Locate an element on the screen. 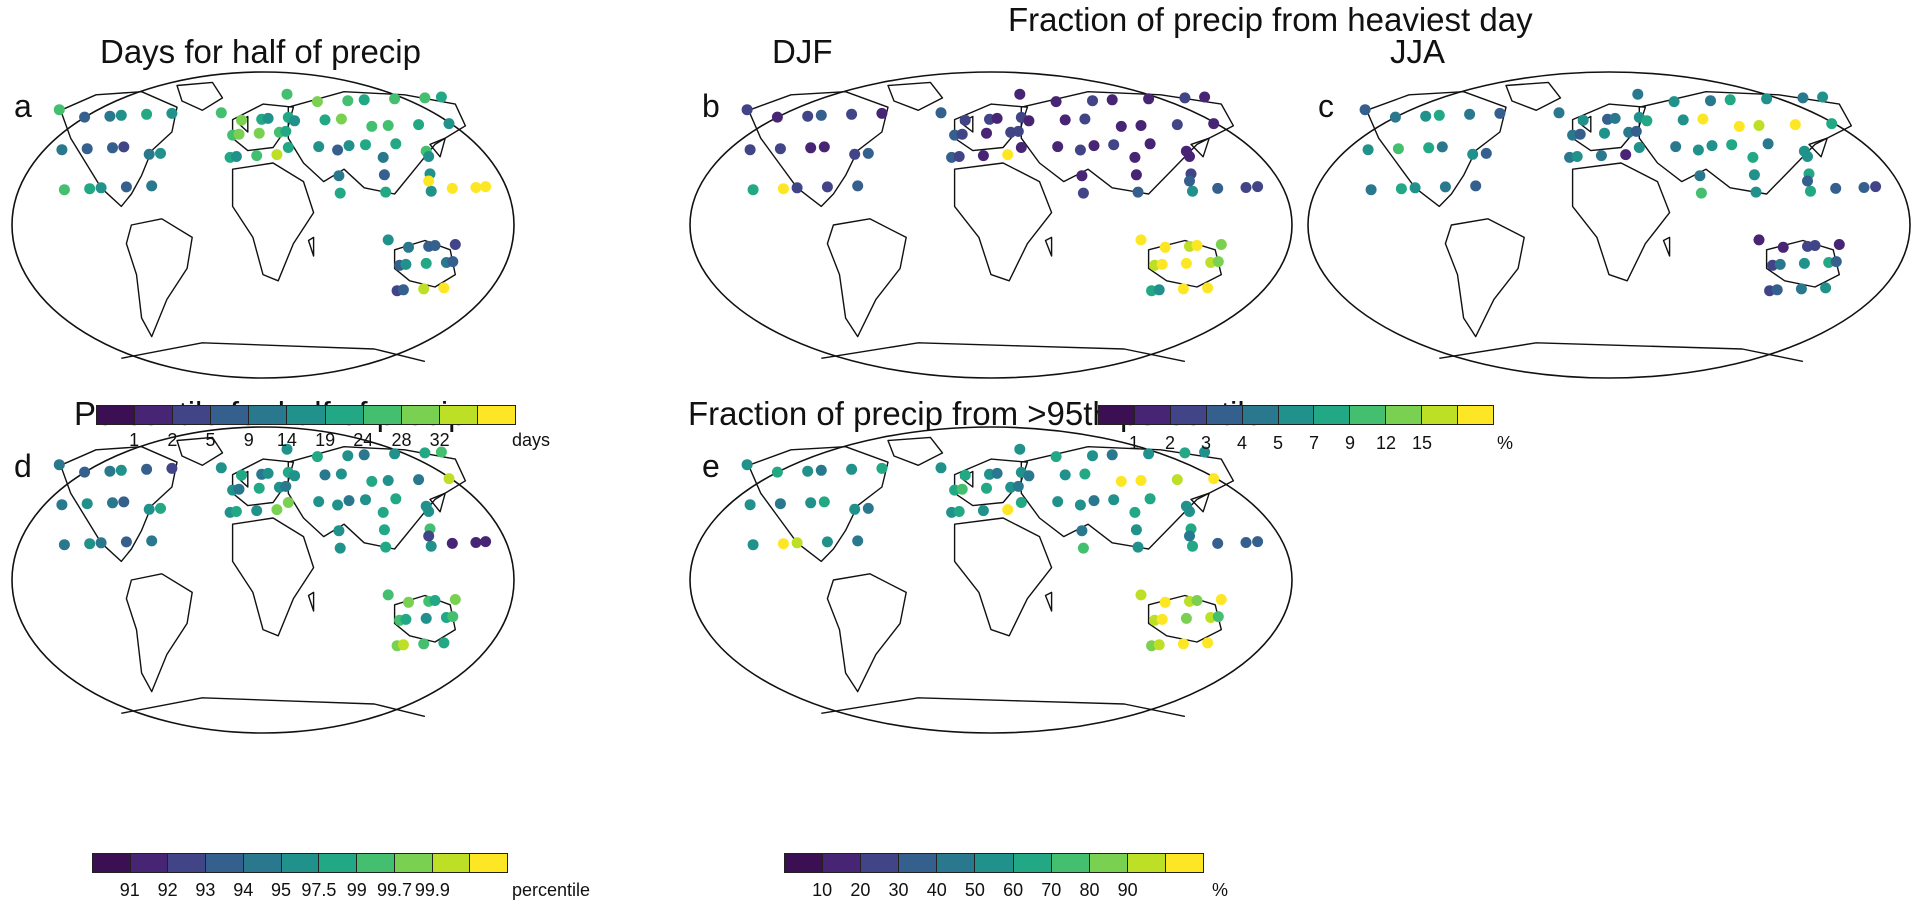 This screenshot has width=1916, height=906. map-panel-d is located at coordinates (263, 580).